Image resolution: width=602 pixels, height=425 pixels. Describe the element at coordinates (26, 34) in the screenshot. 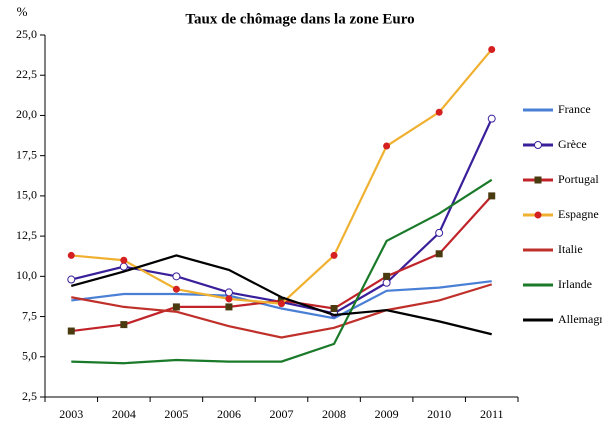

I see `y-tick-label: 25,0` at that location.